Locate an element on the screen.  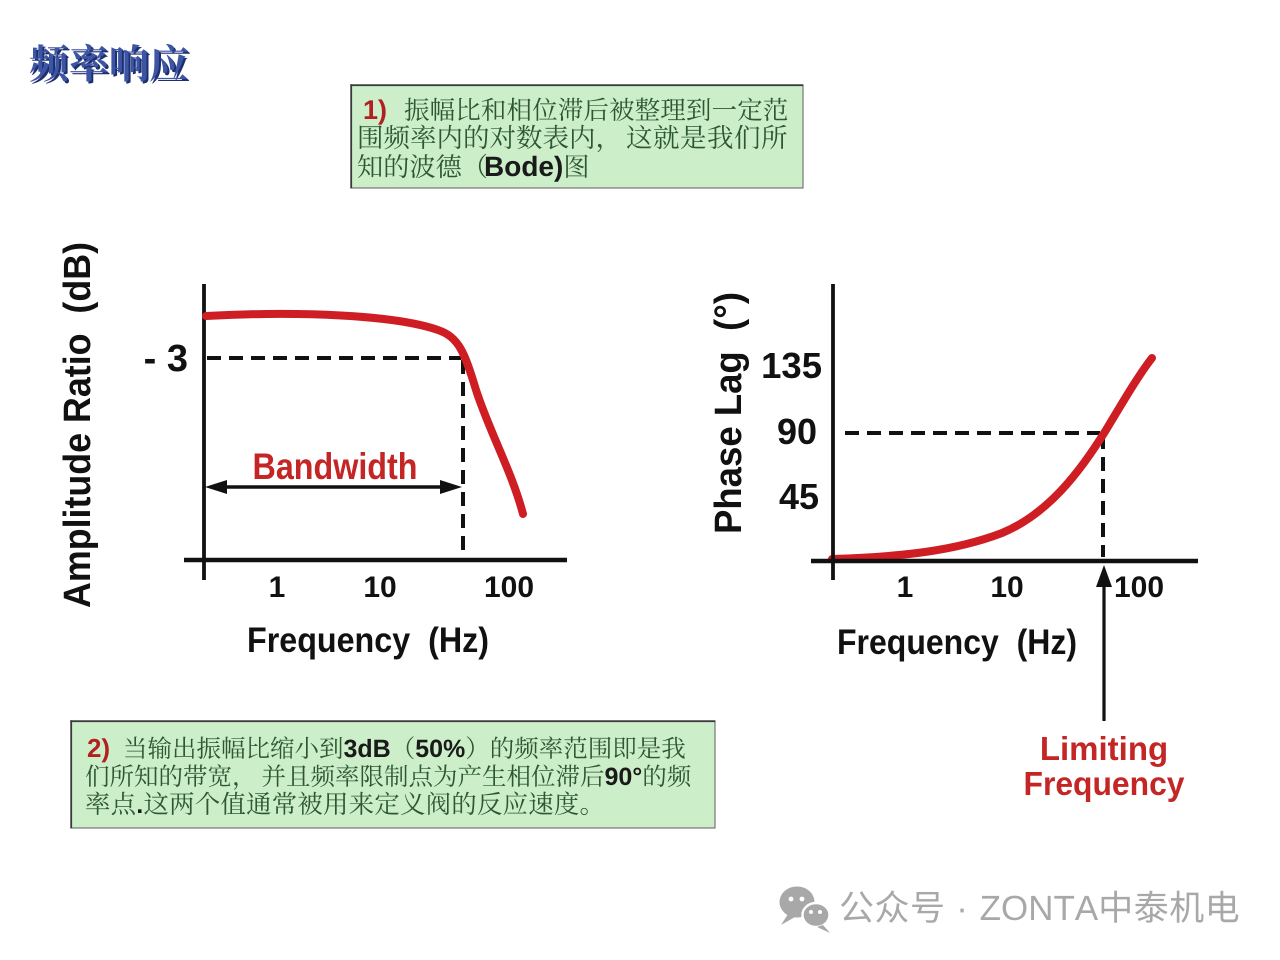
svg-text: Frequency is located at coordinates (1105, 783).